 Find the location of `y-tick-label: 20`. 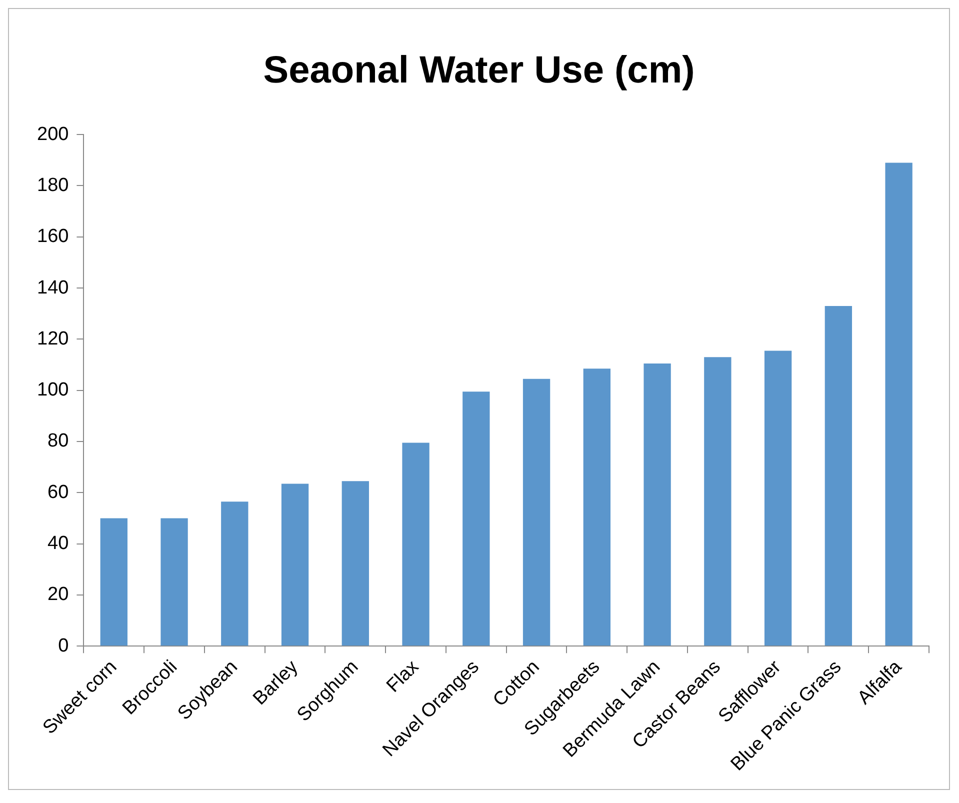

y-tick-label: 20 is located at coordinates (58, 595).